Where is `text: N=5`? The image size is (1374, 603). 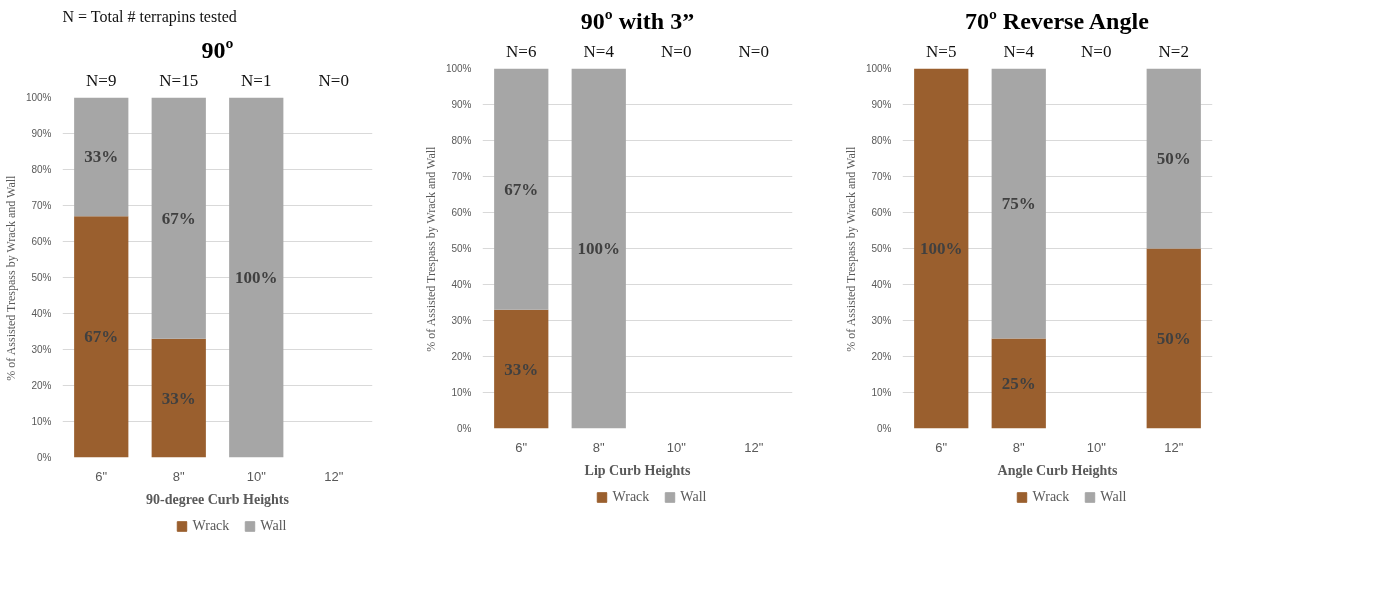 text: N=5 is located at coordinates (941, 51).